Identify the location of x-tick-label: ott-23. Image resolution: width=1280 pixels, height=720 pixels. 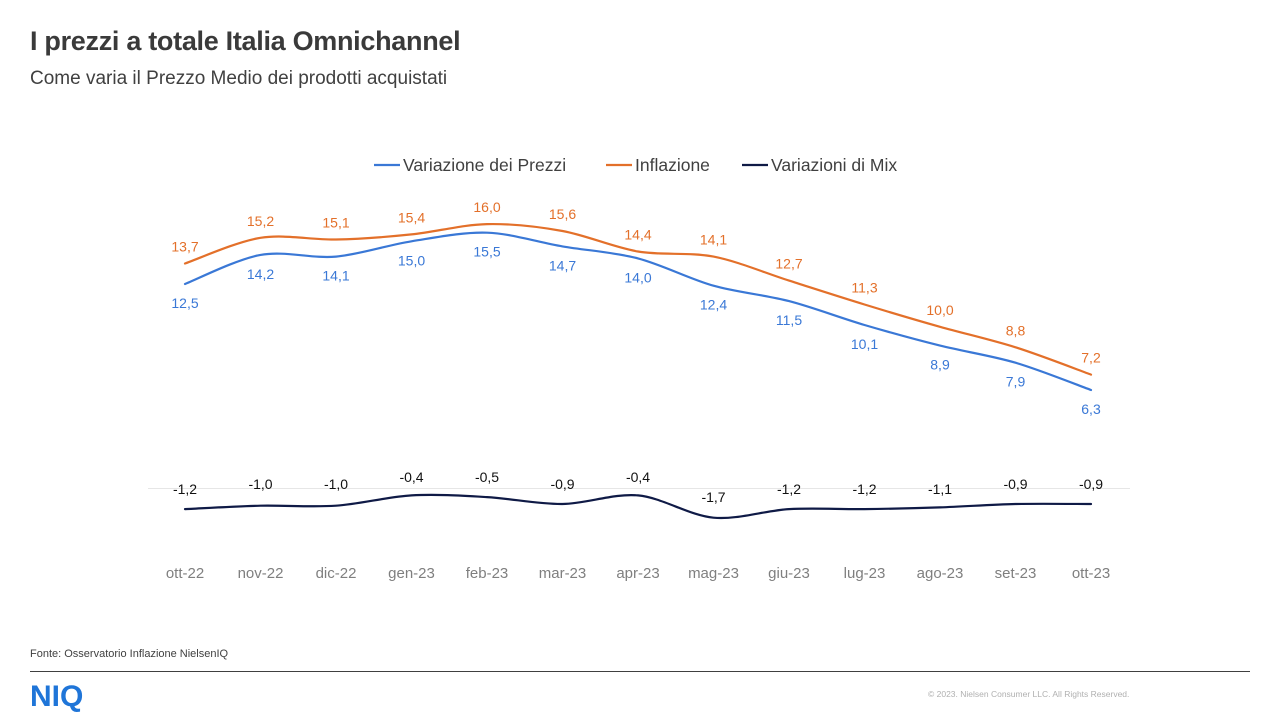
(1091, 573).